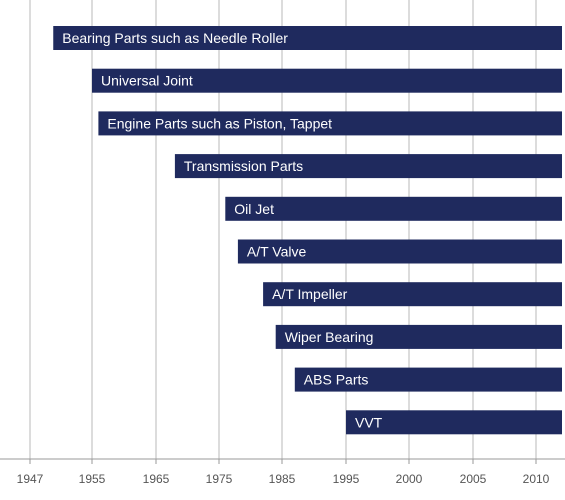 Image resolution: width=565 pixels, height=500 pixels. What do you see at coordinates (310, 294) in the screenshot?
I see `bar-label: A/T Impeller` at bounding box center [310, 294].